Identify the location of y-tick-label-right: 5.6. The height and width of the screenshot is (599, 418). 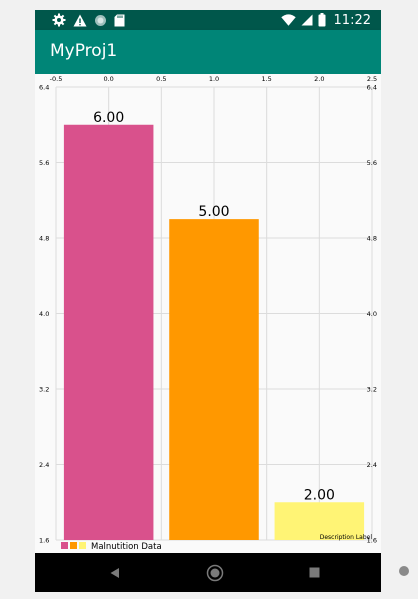
(372, 163).